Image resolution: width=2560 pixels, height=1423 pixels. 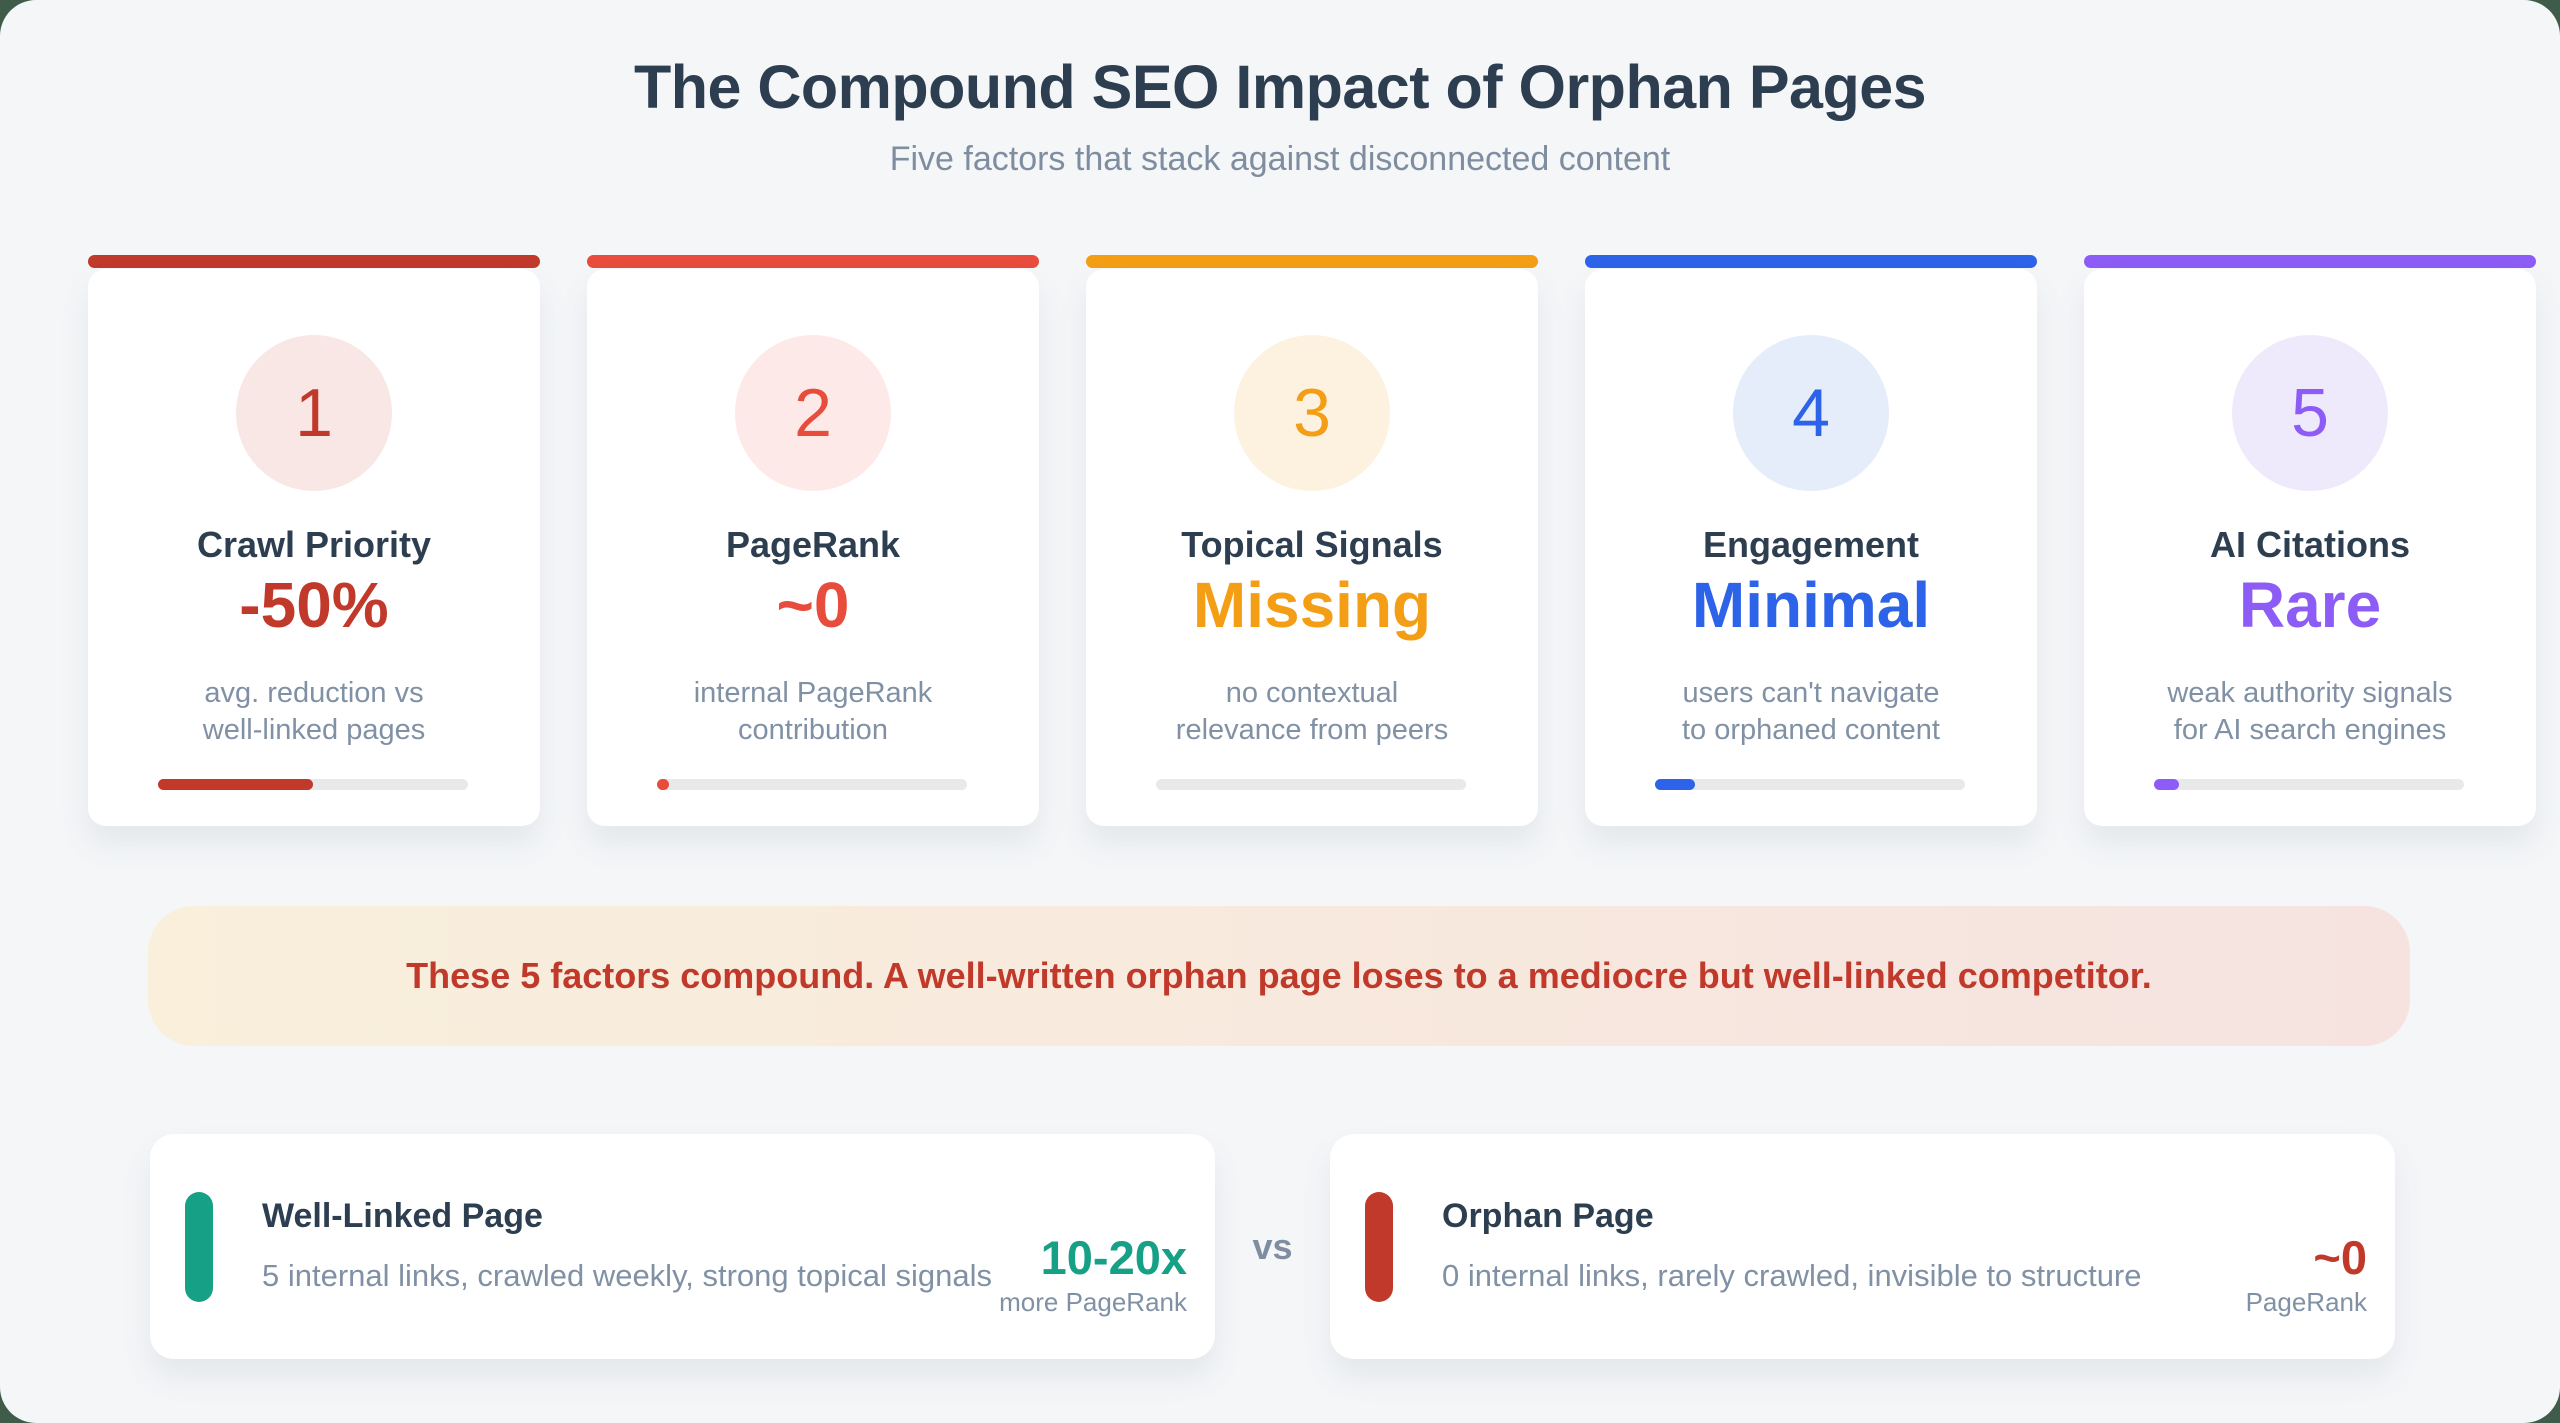 What do you see at coordinates (314, 712) in the screenshot?
I see `factor-description: avg. reduction vs well-linked pages` at bounding box center [314, 712].